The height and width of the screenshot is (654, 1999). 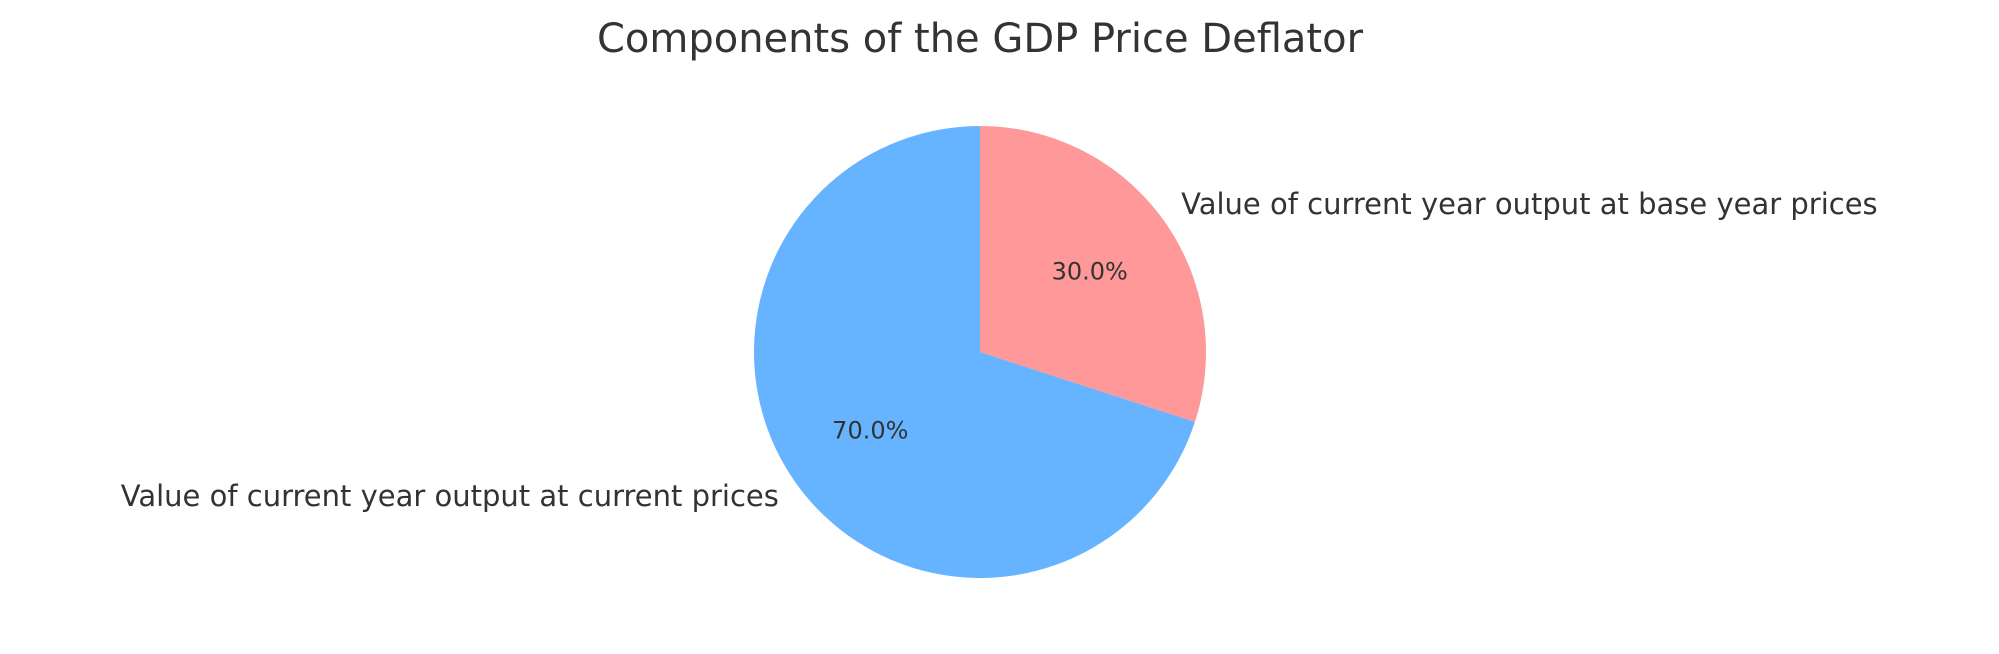 I want to click on chart-title: Components of the GDP Price Deflator, so click(x=980, y=39).